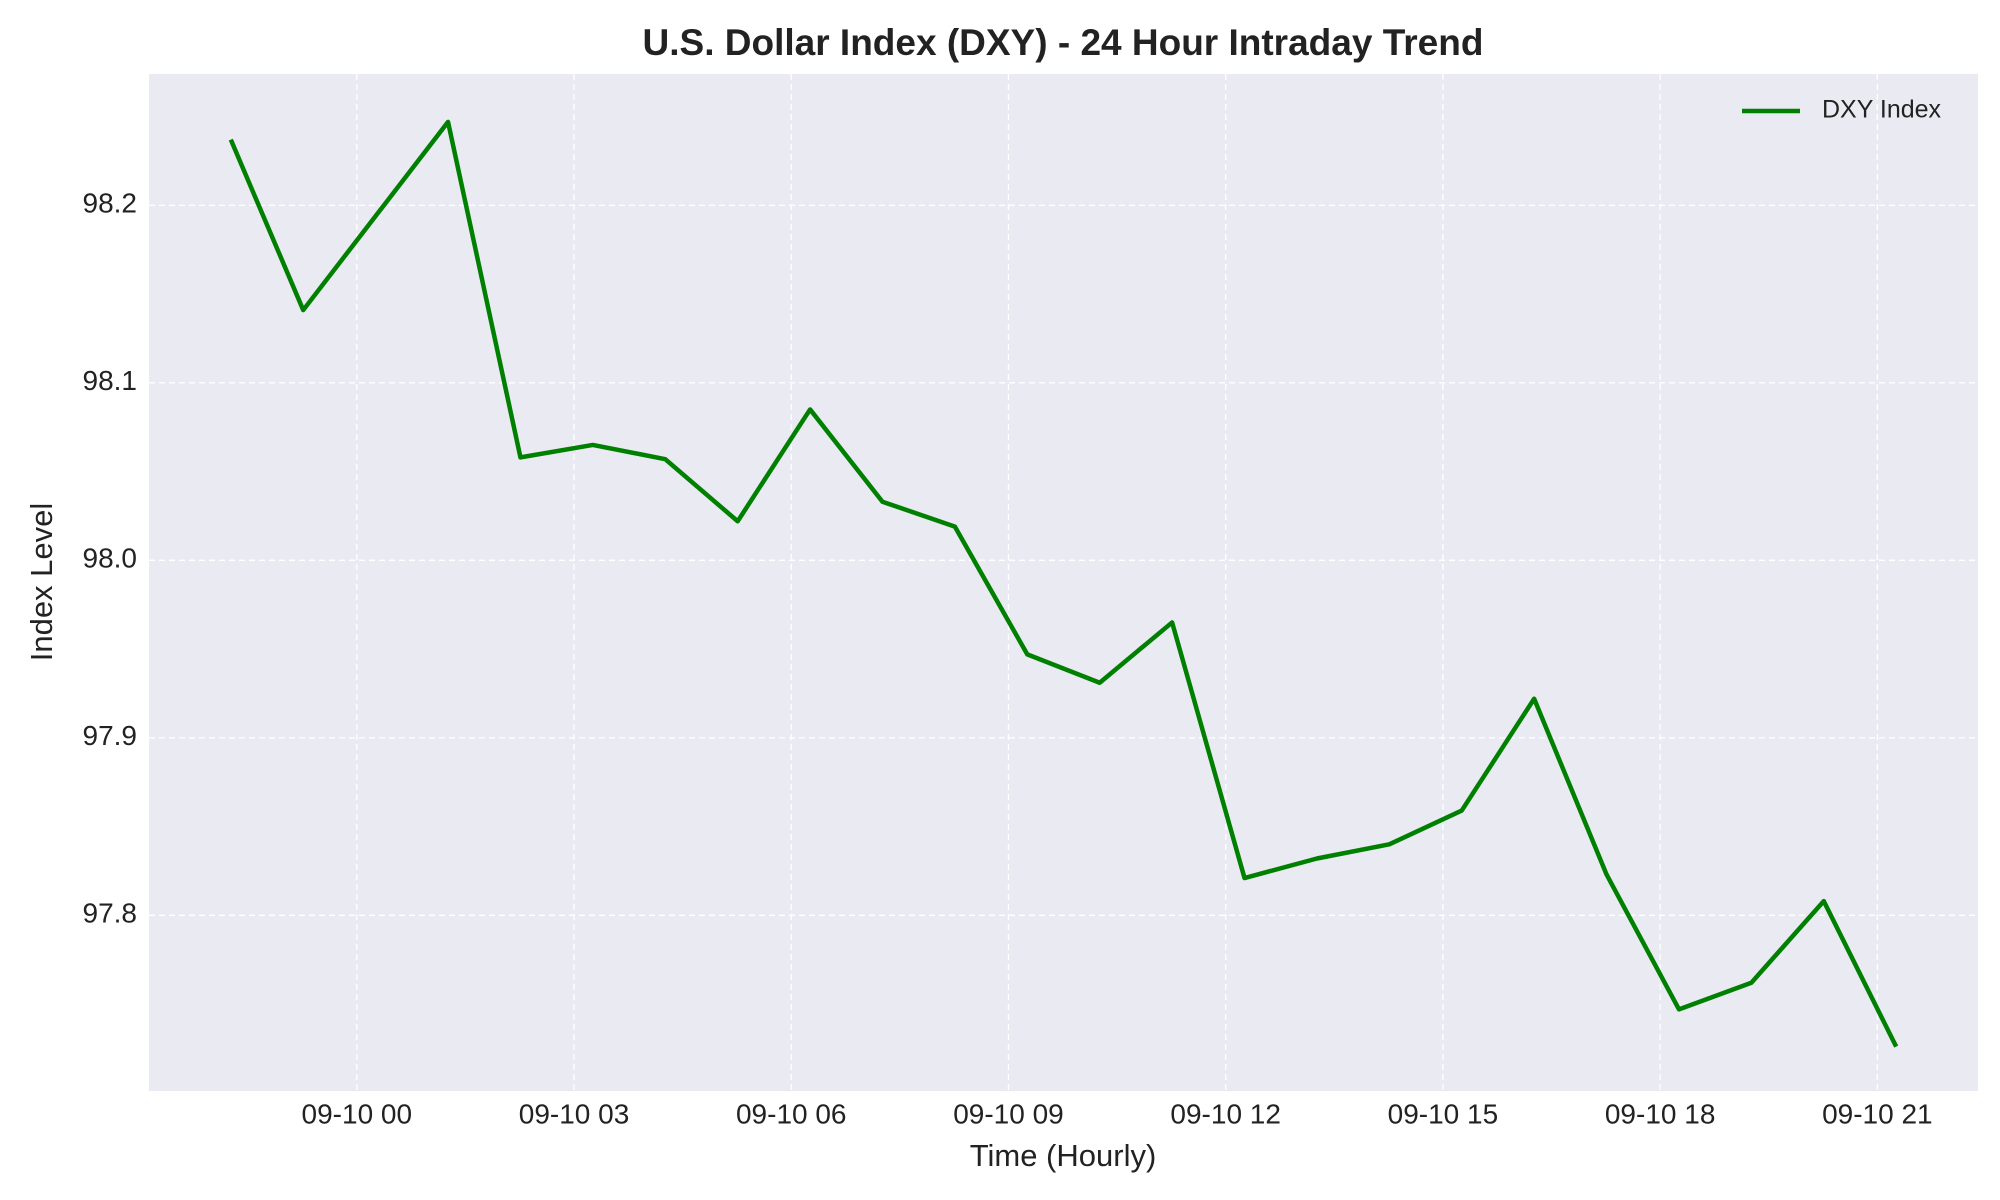  What do you see at coordinates (1063, 1155) in the screenshot?
I see `x-axis-label: Time (Hourly)` at bounding box center [1063, 1155].